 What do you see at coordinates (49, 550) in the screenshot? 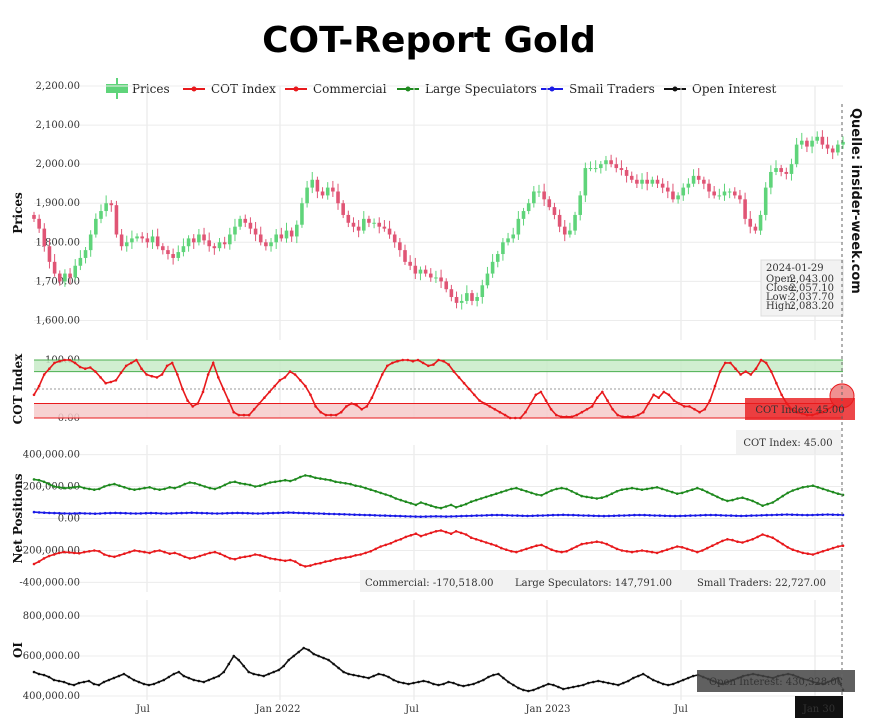
I see `y-tick-label: -200,000.00` at bounding box center [49, 550].